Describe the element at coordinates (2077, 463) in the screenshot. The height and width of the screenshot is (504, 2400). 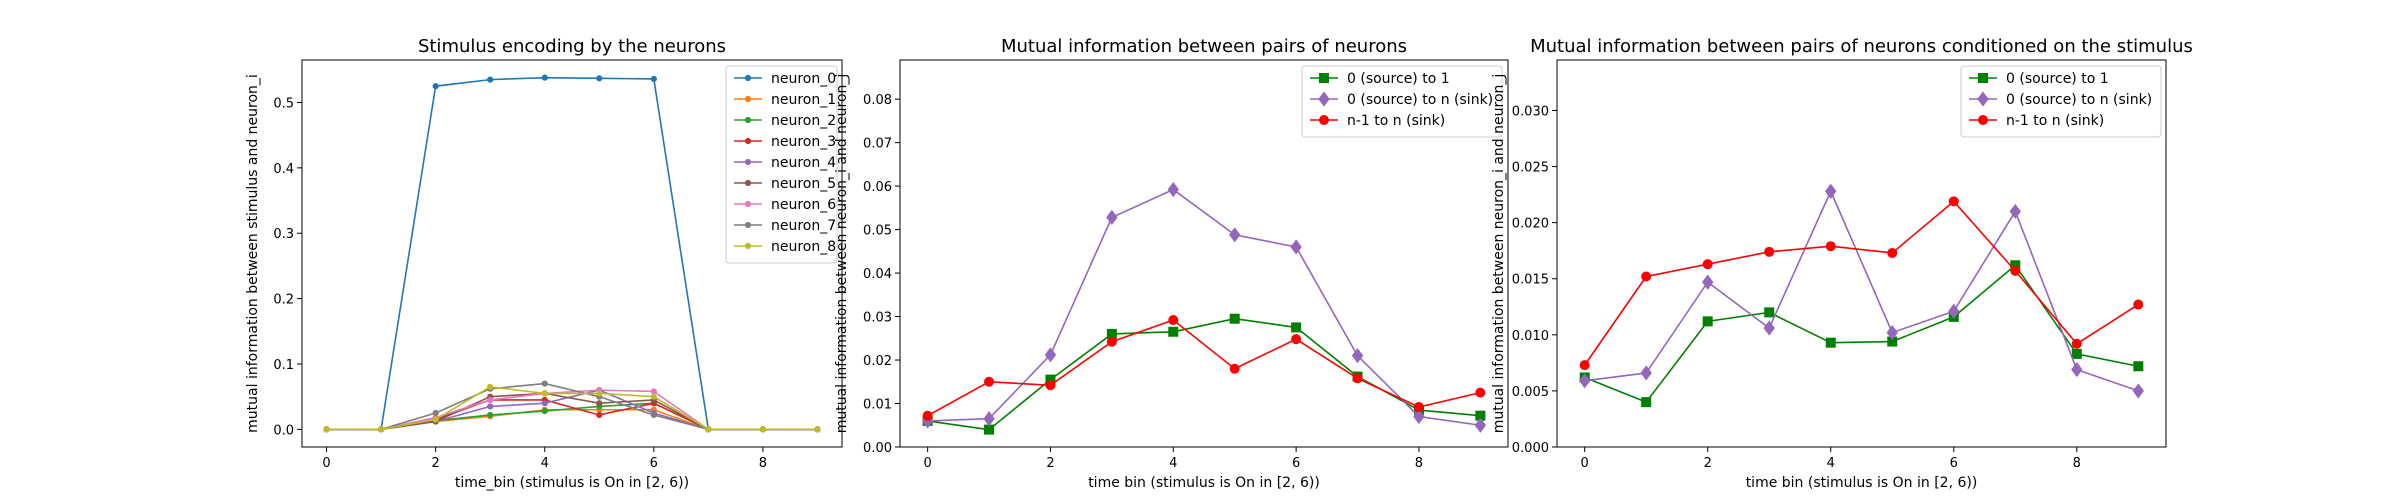
I see `x-tick-label: 8` at that location.